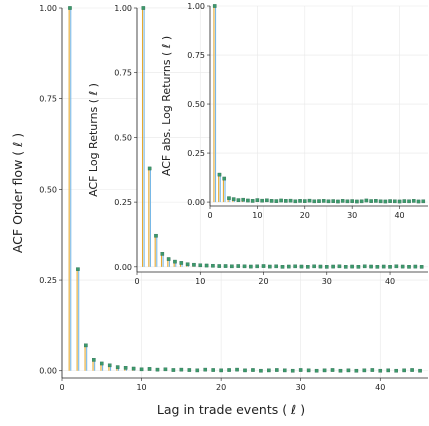 The height and width of the screenshot is (426, 429). Describe the element at coordinates (196, 202) in the screenshot. I see `abs-log-returns-ytick-label: 0.00` at that location.